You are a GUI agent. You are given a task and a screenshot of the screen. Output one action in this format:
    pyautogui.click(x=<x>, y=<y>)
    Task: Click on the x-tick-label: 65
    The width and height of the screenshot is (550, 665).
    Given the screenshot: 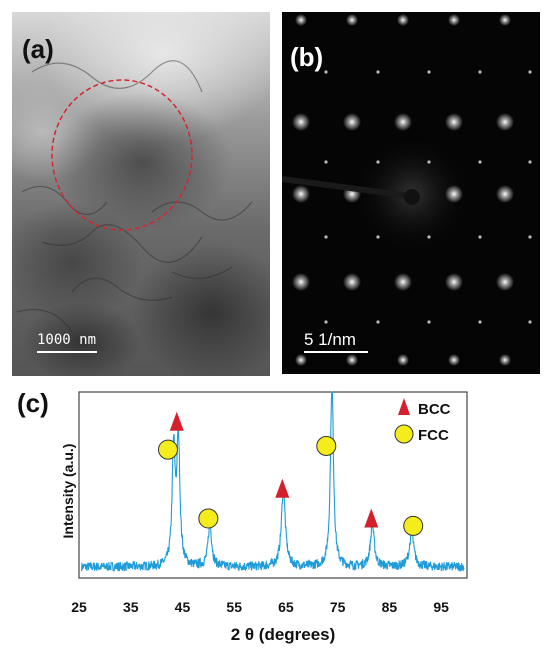 What is the action you would take?
    pyautogui.click(x=286, y=607)
    